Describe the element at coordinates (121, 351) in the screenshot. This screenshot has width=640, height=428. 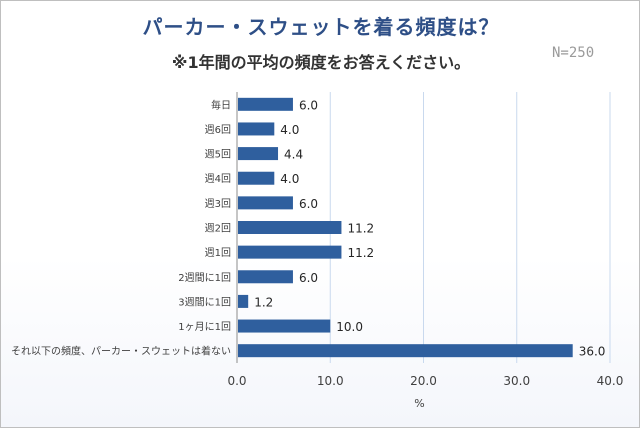
I see `category-label: それ以下の頻度、パーカー・スウェットは着ない` at that location.